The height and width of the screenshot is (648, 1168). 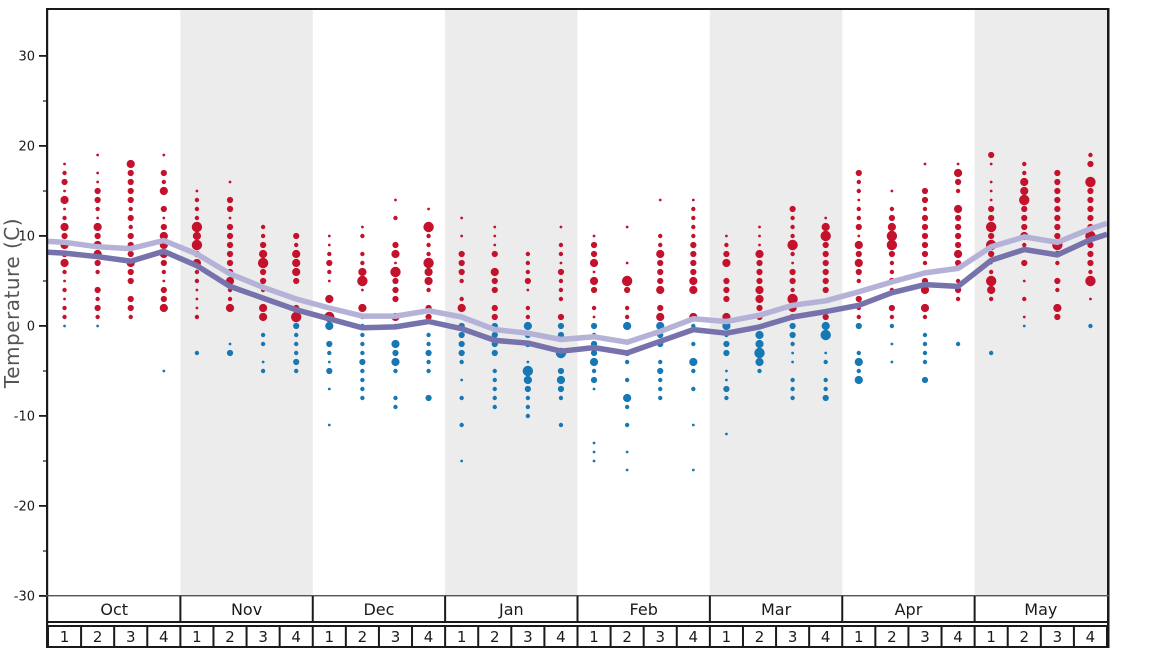 I want to click on y-minor-tick, so click(x=45, y=461).